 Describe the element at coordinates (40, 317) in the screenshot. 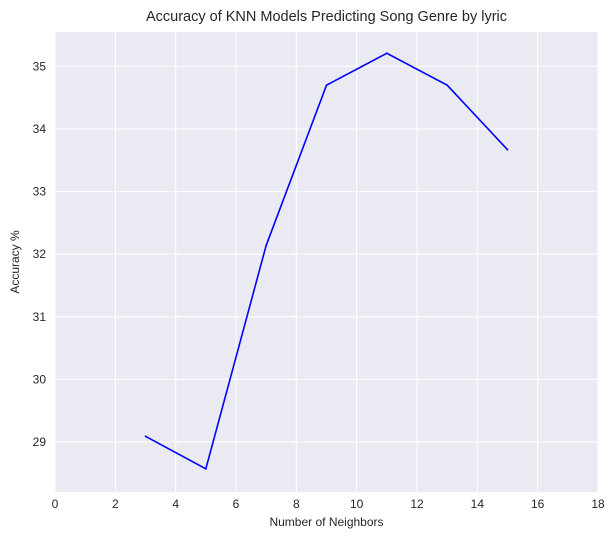

I see `y-tick-label: 31` at that location.